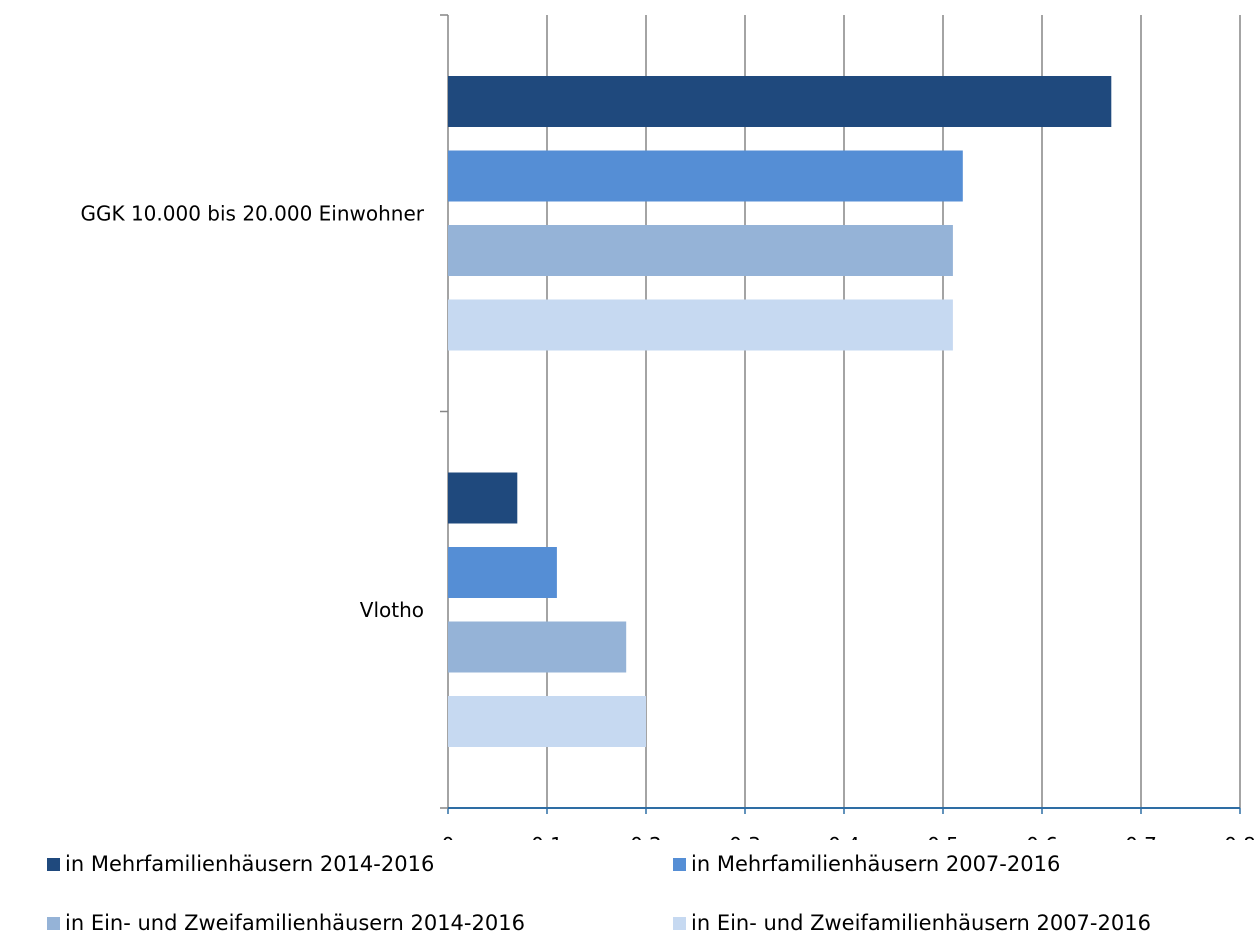 This screenshot has height=949, width=1259. What do you see at coordinates (1240, 836) in the screenshot?
I see `x-tick-label: 0,8` at bounding box center [1240, 836].